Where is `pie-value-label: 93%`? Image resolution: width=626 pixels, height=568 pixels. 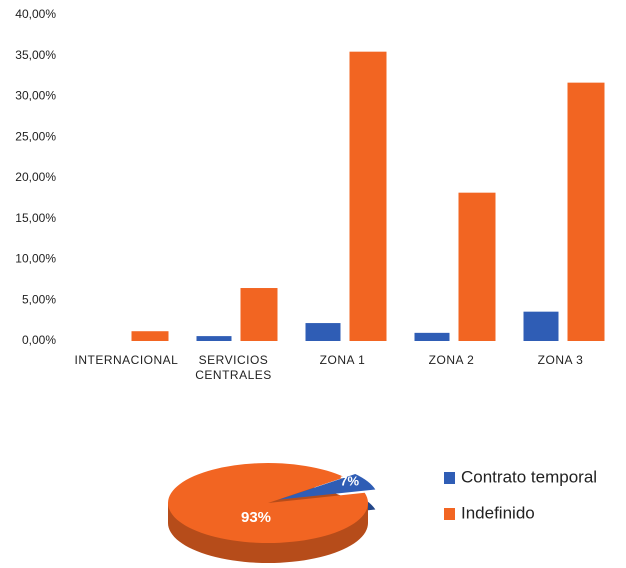
pie-value-label: 93% is located at coordinates (256, 517).